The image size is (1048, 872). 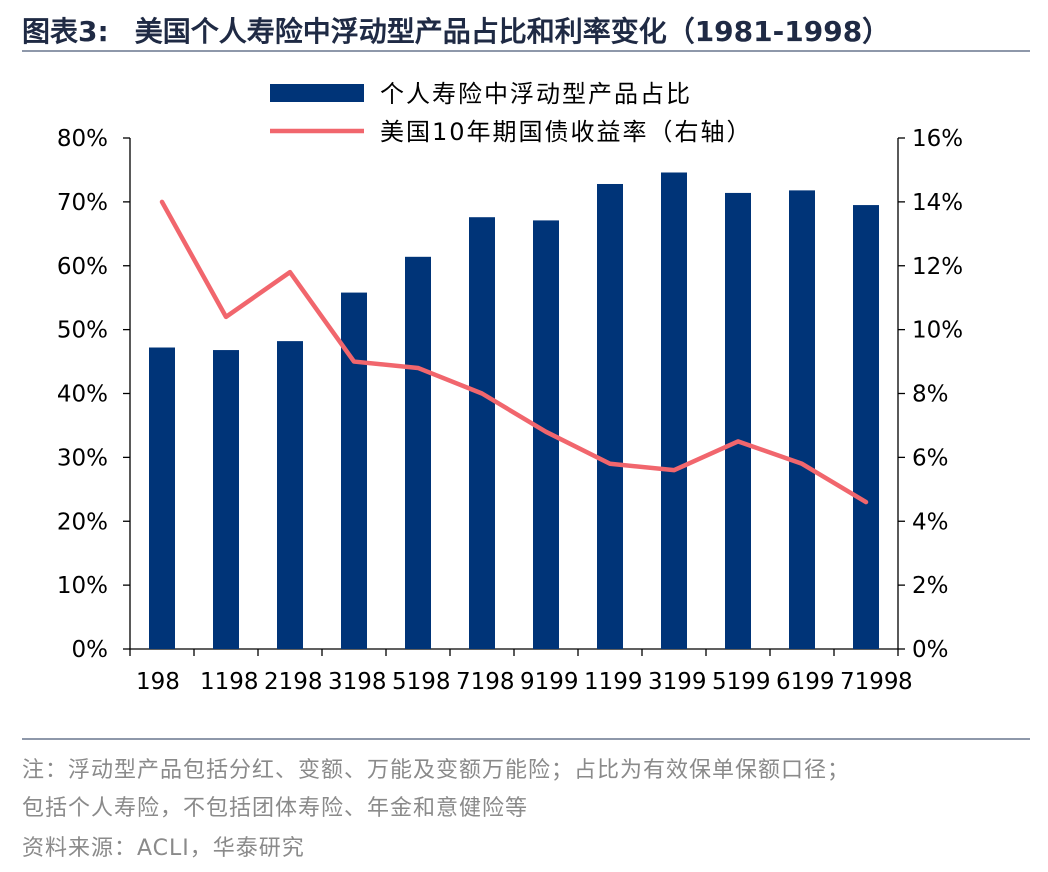 I want to click on bar-1983, so click(x=290, y=495).